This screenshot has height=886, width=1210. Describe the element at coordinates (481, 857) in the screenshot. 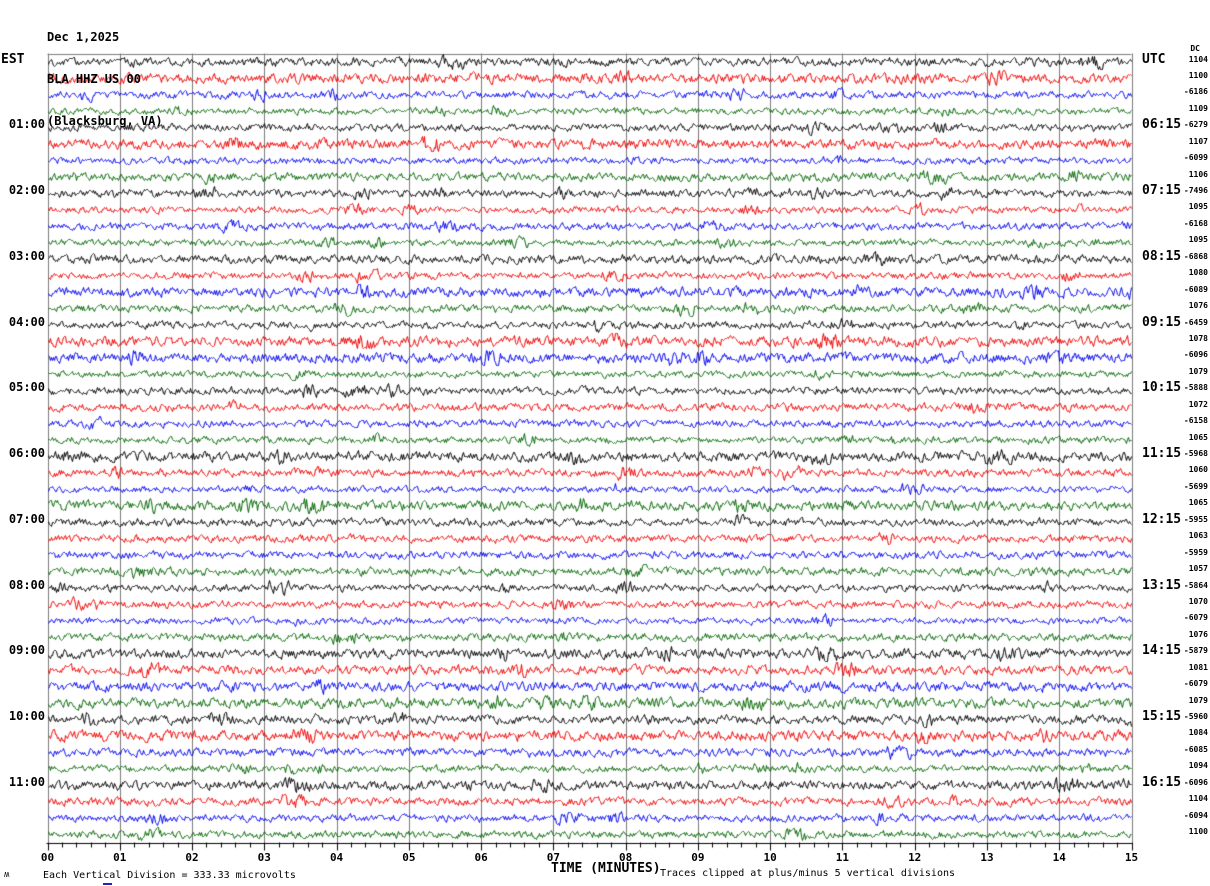

I see `minute-tick-label: 06` at that location.